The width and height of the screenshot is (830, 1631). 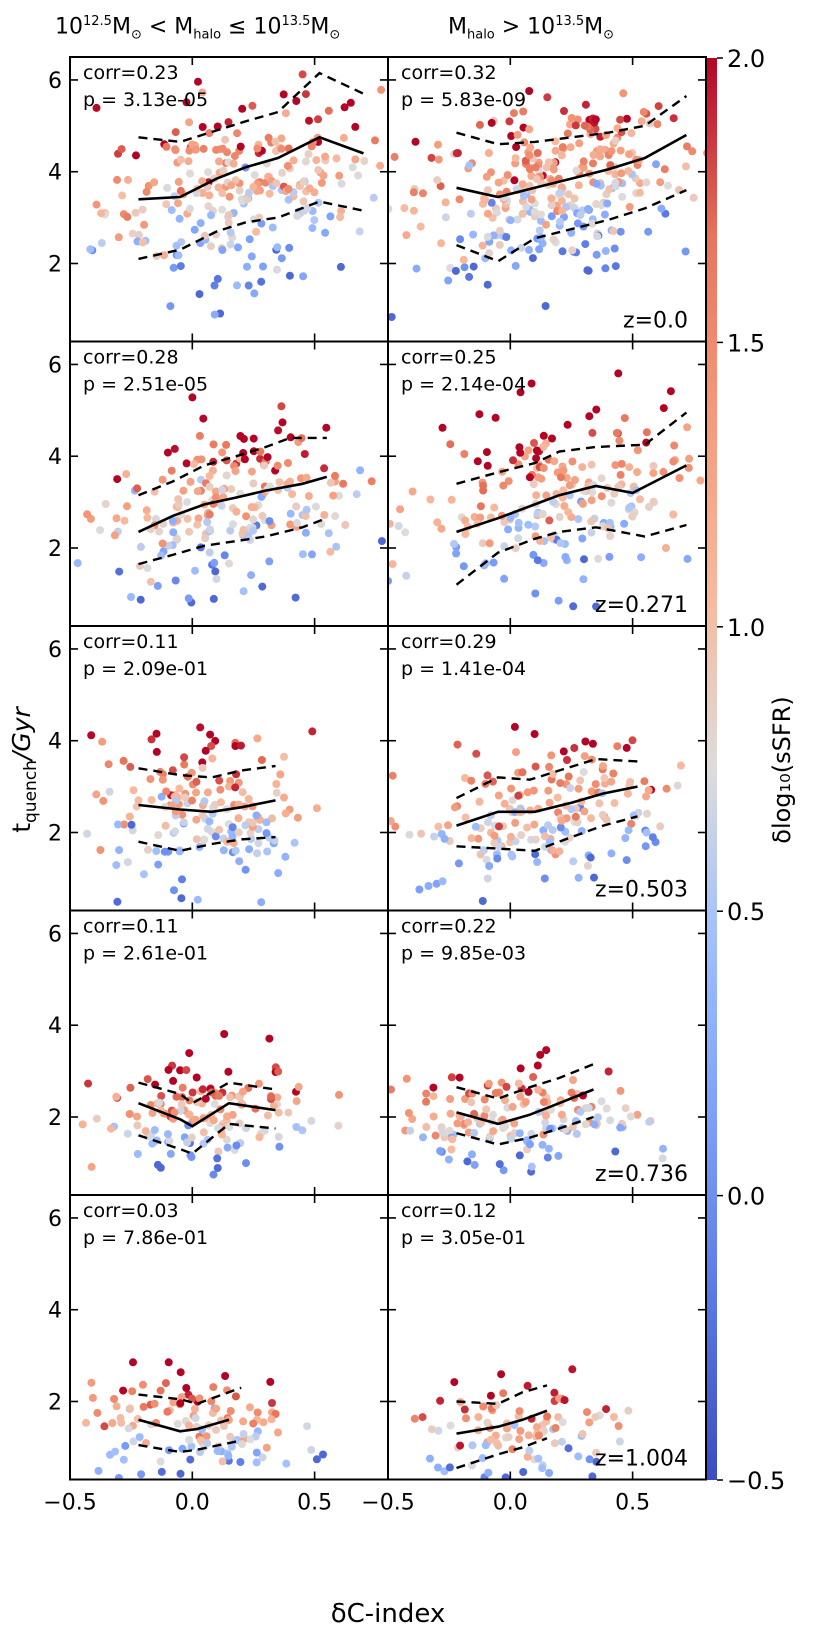 I want to click on x-tick-label: −0.5, so click(x=69, y=1503).